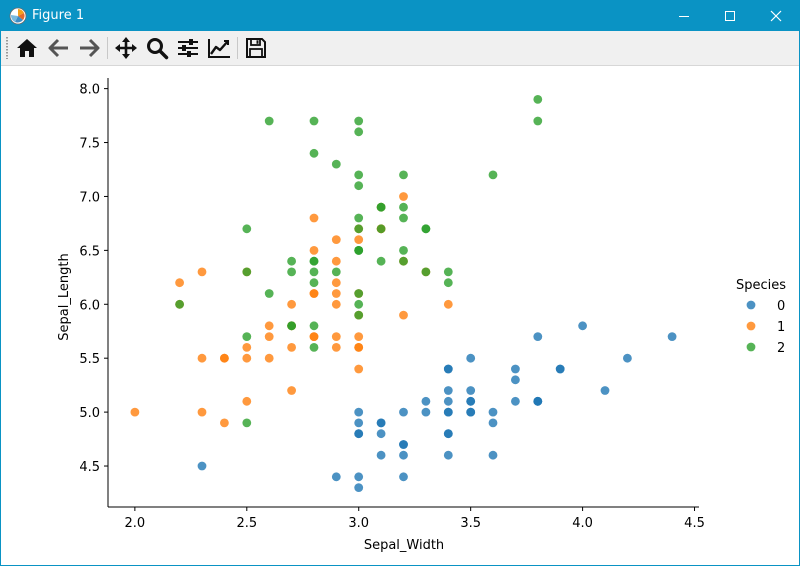  I want to click on toolbar-grip, so click(7, 48).